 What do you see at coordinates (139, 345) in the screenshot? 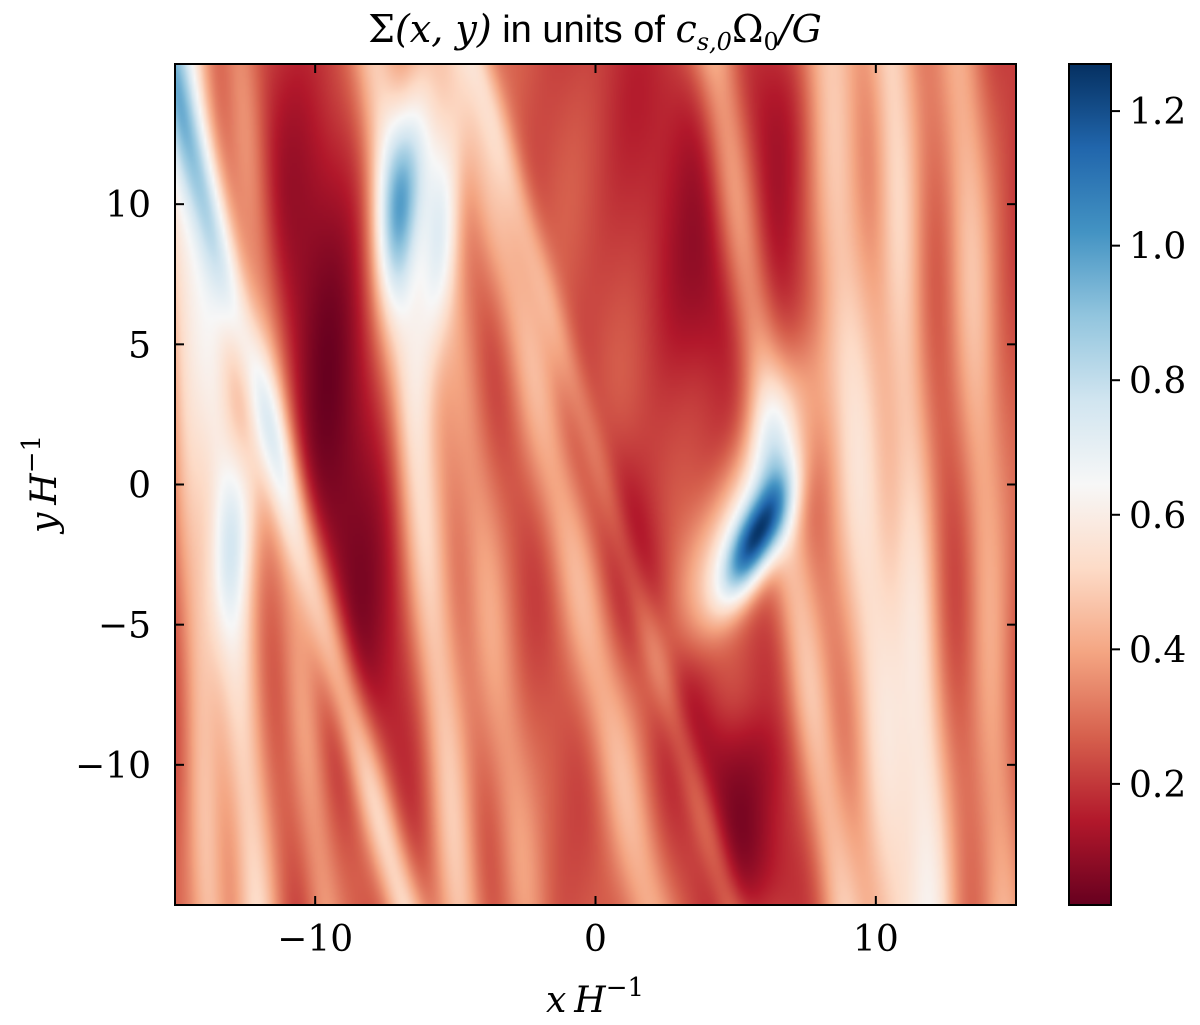
I see `y-tick-label: 5` at bounding box center [139, 345].